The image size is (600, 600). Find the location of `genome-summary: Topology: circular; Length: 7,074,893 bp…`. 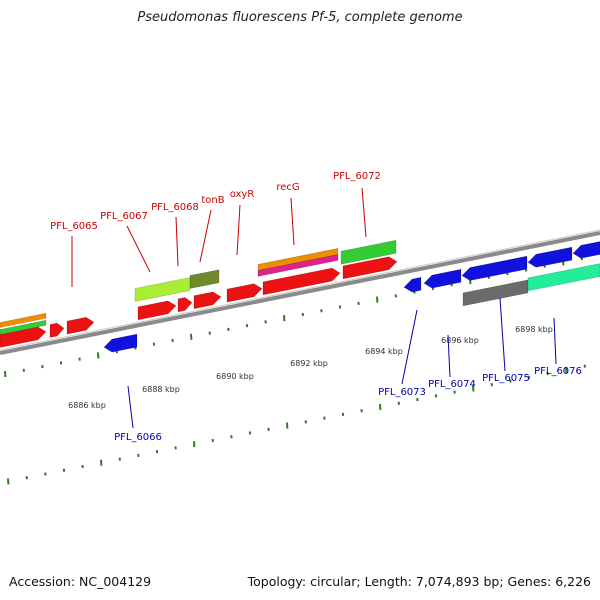

genome-summary: Topology: circular; Length: 7,074,893 bp… is located at coordinates (419, 581).